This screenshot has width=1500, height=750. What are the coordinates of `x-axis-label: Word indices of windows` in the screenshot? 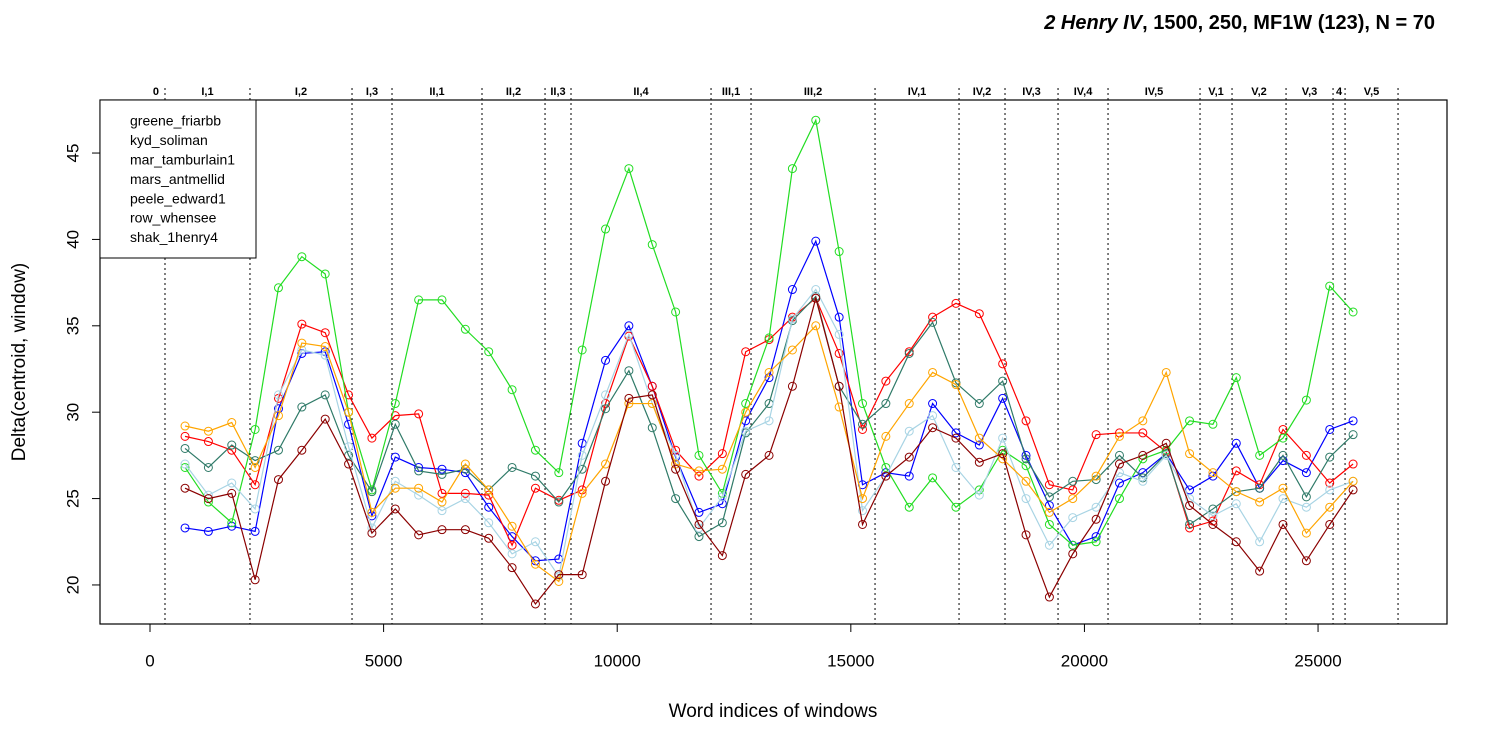 It's located at (773, 711).